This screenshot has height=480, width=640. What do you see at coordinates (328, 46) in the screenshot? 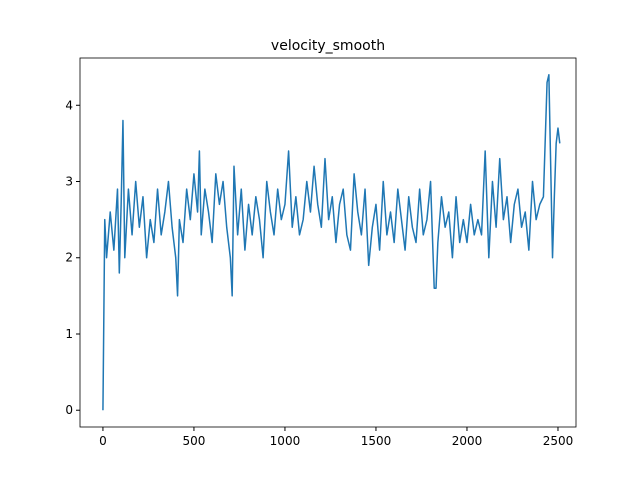
I see `chart-title: velocity_smooth` at bounding box center [328, 46].